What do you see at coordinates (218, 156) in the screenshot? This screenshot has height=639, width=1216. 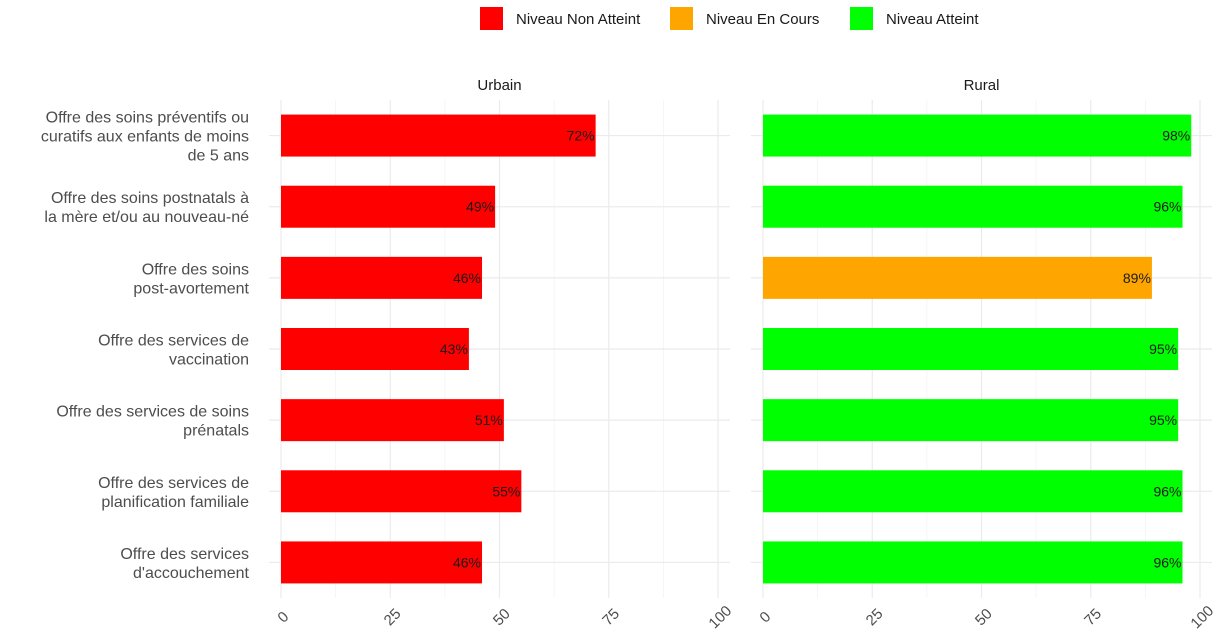 I see `category-label-line: de 5 ans` at bounding box center [218, 156].